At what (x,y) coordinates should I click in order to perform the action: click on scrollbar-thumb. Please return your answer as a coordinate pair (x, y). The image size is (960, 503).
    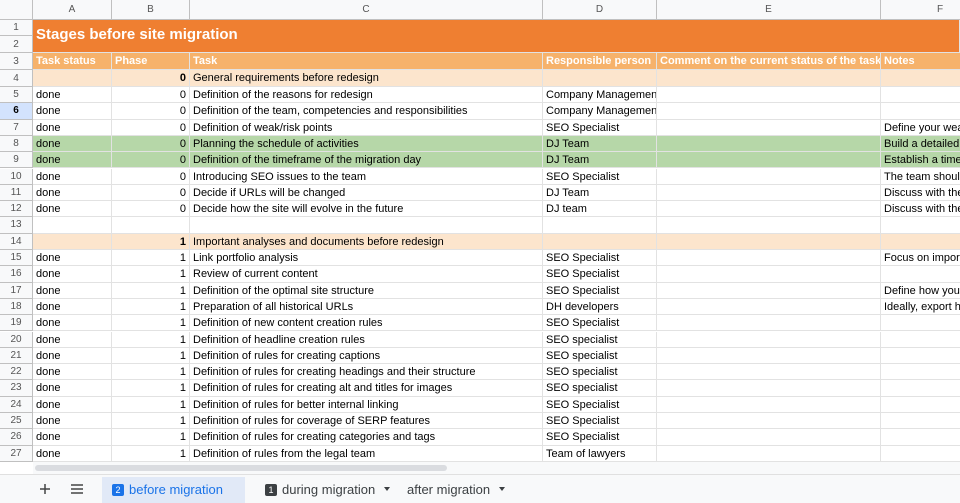
    Looking at the image, I should click on (241, 468).